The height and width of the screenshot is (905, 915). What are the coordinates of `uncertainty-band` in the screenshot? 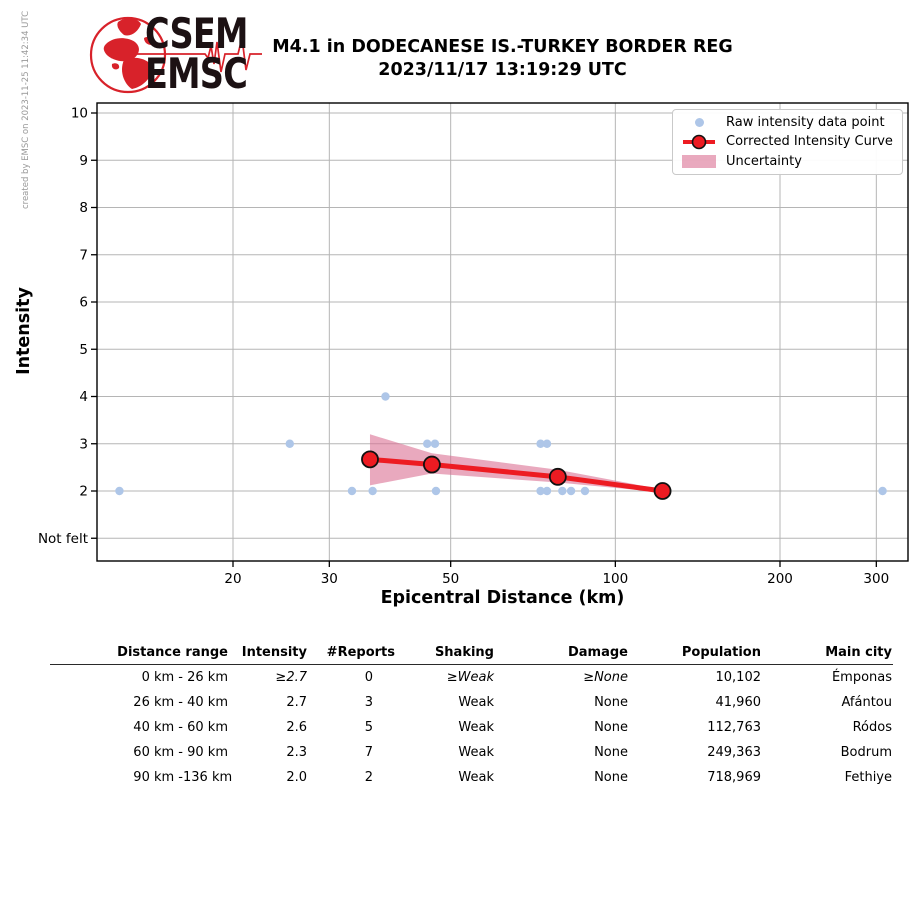 It's located at (516, 463).